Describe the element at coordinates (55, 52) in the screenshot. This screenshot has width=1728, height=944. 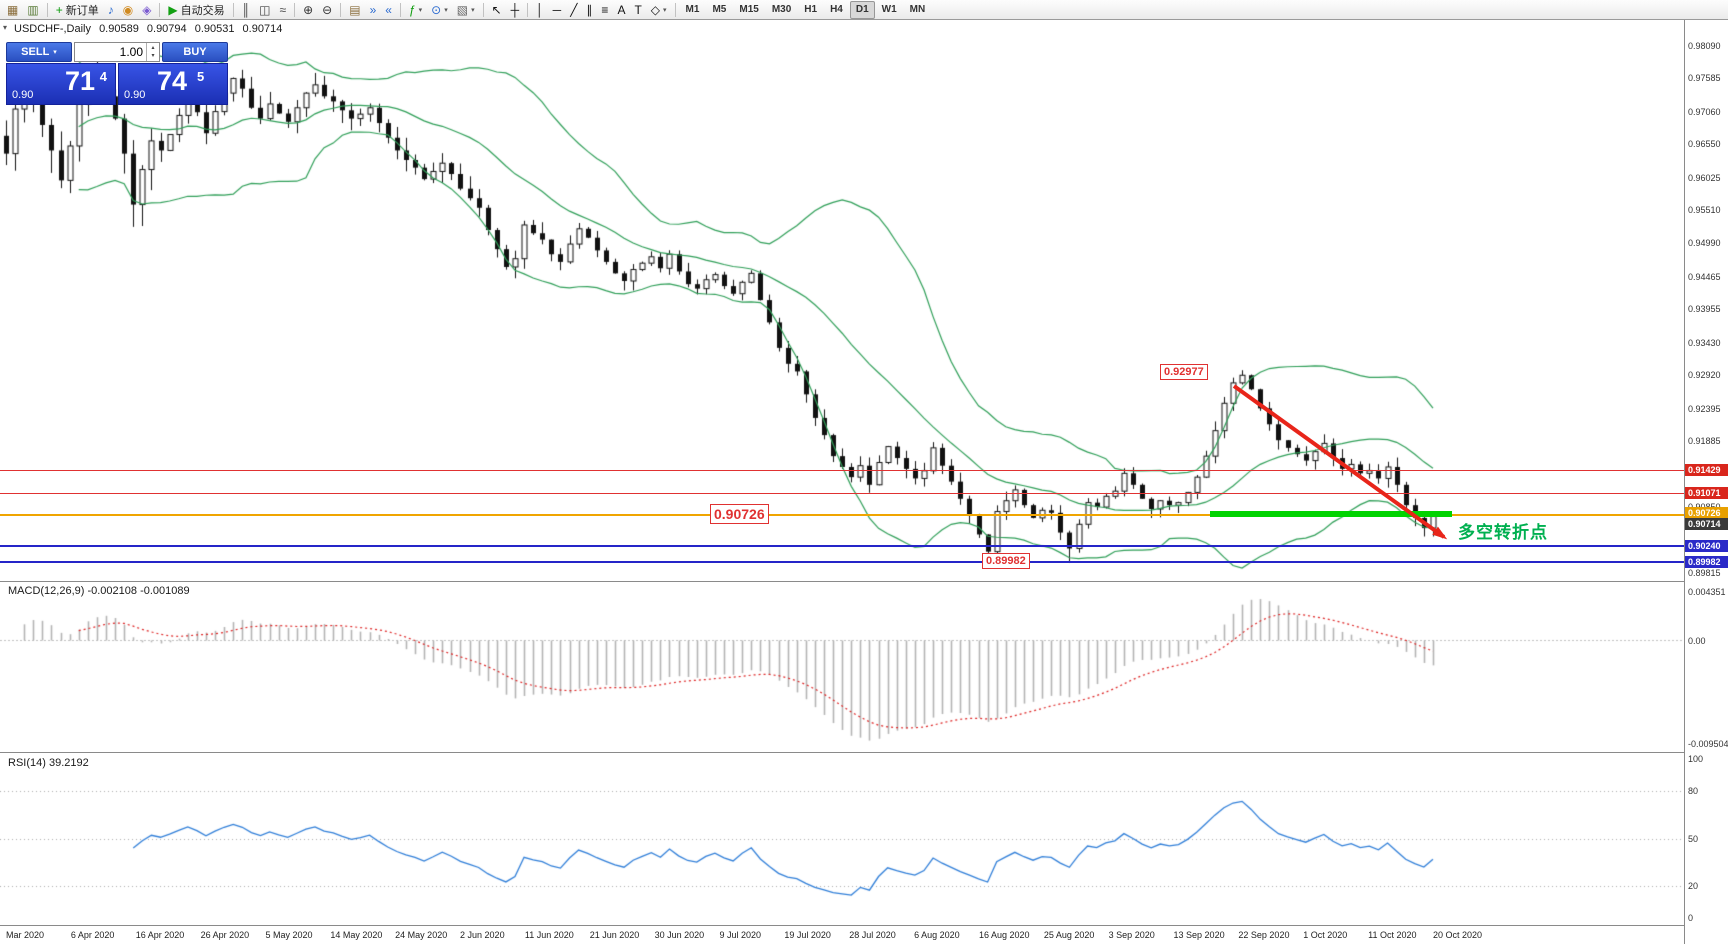
I see `sell-options-caret-icon: ▾` at that location.